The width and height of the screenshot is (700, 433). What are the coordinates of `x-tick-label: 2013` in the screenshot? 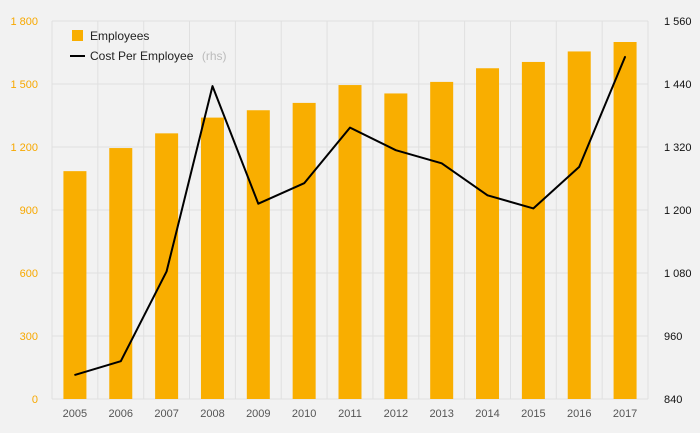 It's located at (441, 414).